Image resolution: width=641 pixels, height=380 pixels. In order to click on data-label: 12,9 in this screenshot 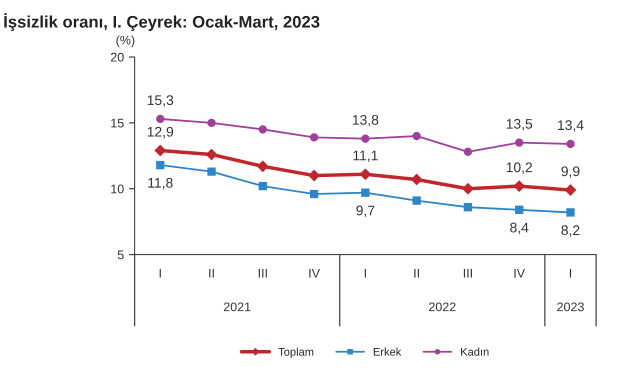, I will do `click(161, 132)`.